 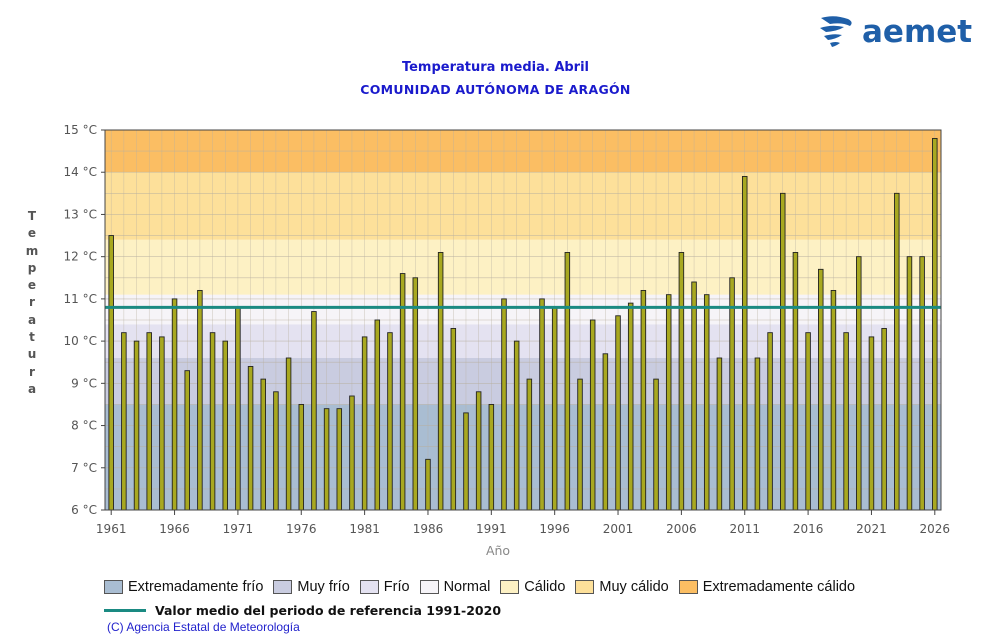 What do you see at coordinates (111, 373) in the screenshot?
I see `bar-1961` at bounding box center [111, 373].